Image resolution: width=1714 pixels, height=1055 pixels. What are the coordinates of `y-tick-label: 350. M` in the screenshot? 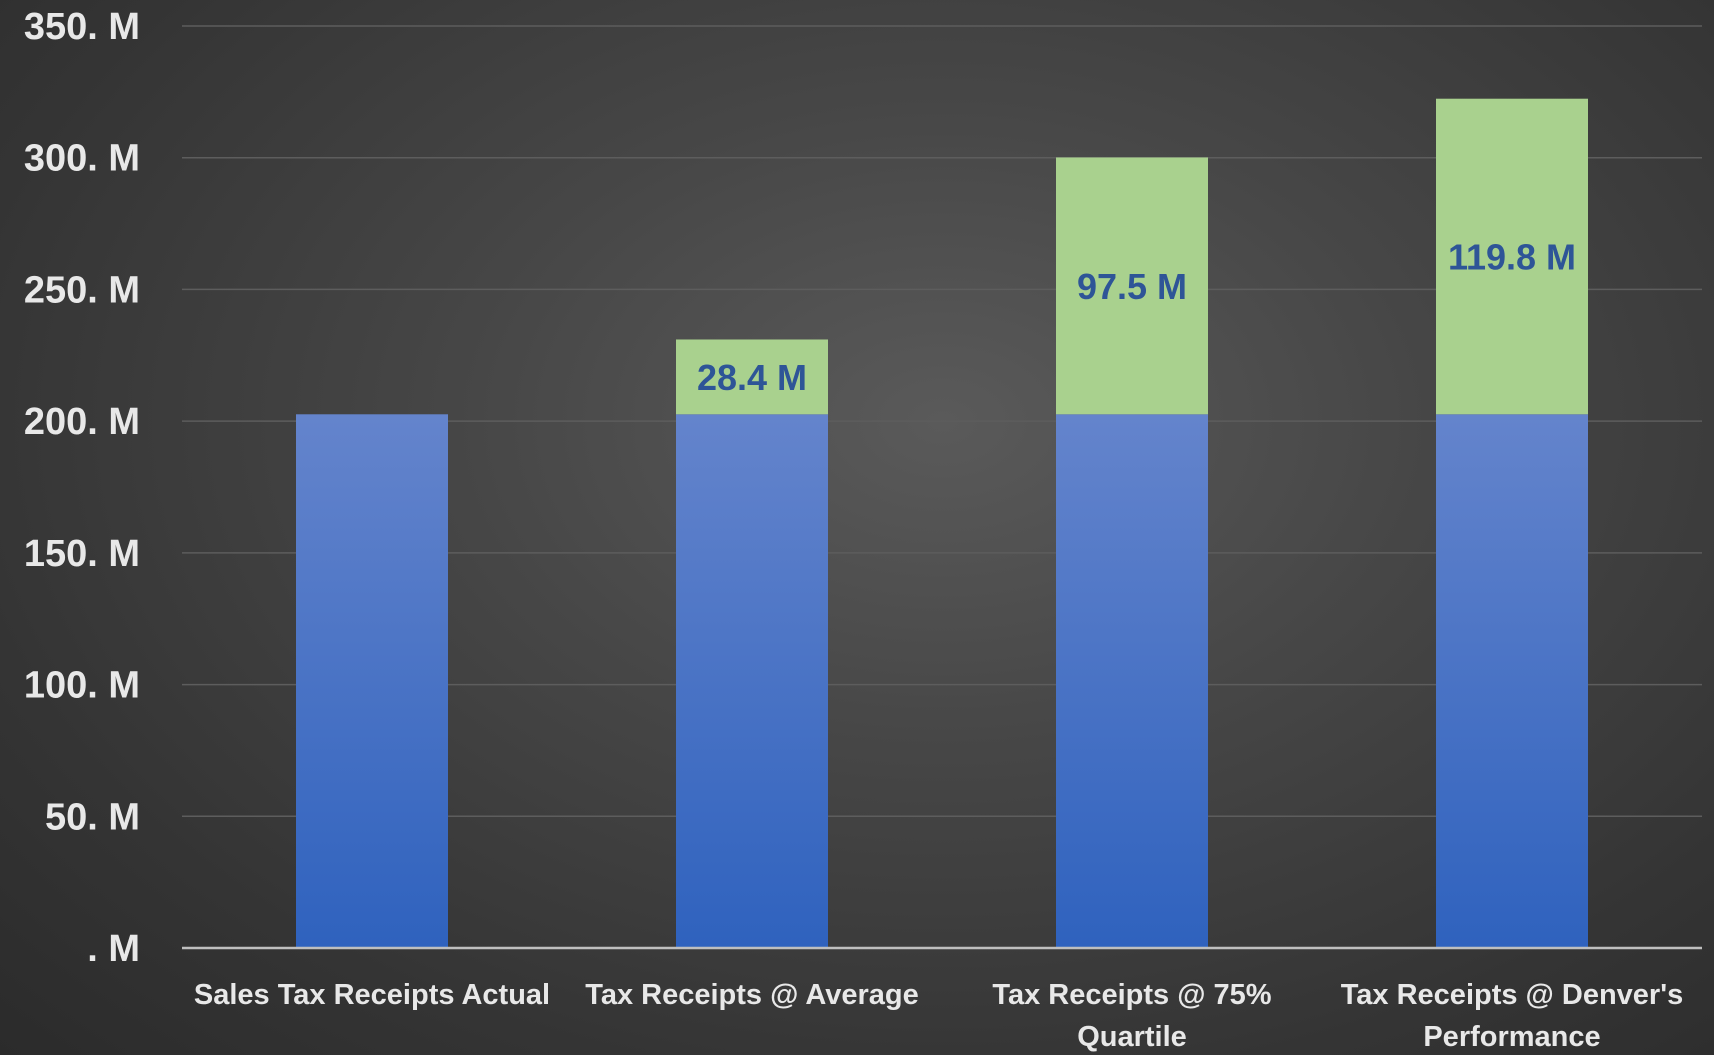 It's located at (82, 27).